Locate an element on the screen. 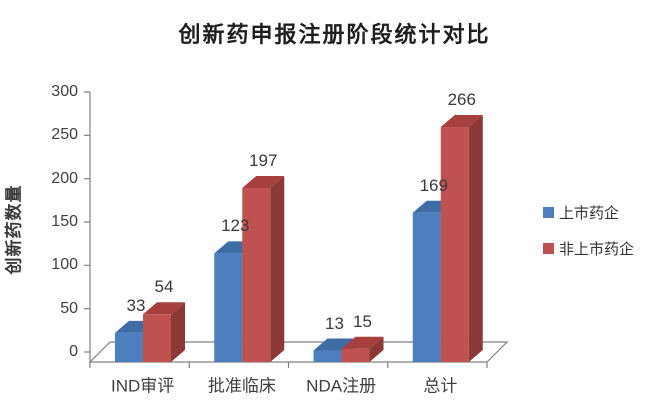 The width and height of the screenshot is (669, 412). data-label: 266 is located at coordinates (461, 100).